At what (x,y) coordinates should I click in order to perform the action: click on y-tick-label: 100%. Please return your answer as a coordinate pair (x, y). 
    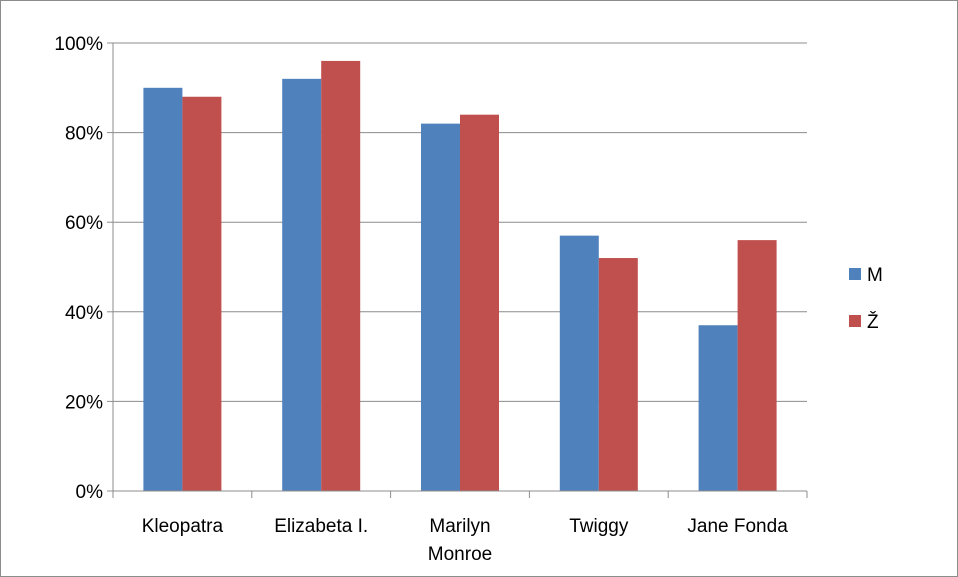
    Looking at the image, I should click on (78, 44).